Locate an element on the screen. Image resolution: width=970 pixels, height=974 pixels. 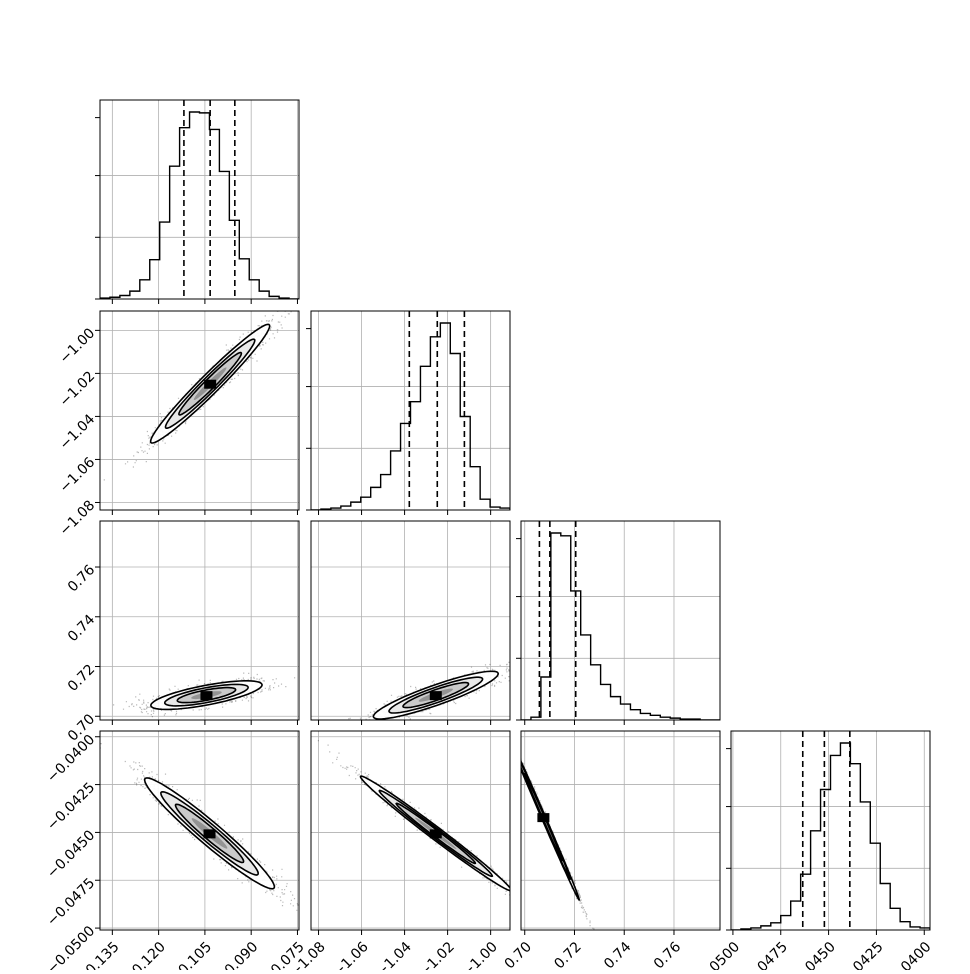
y-tick-label-1: −1.08 is located at coordinates (78, 518).